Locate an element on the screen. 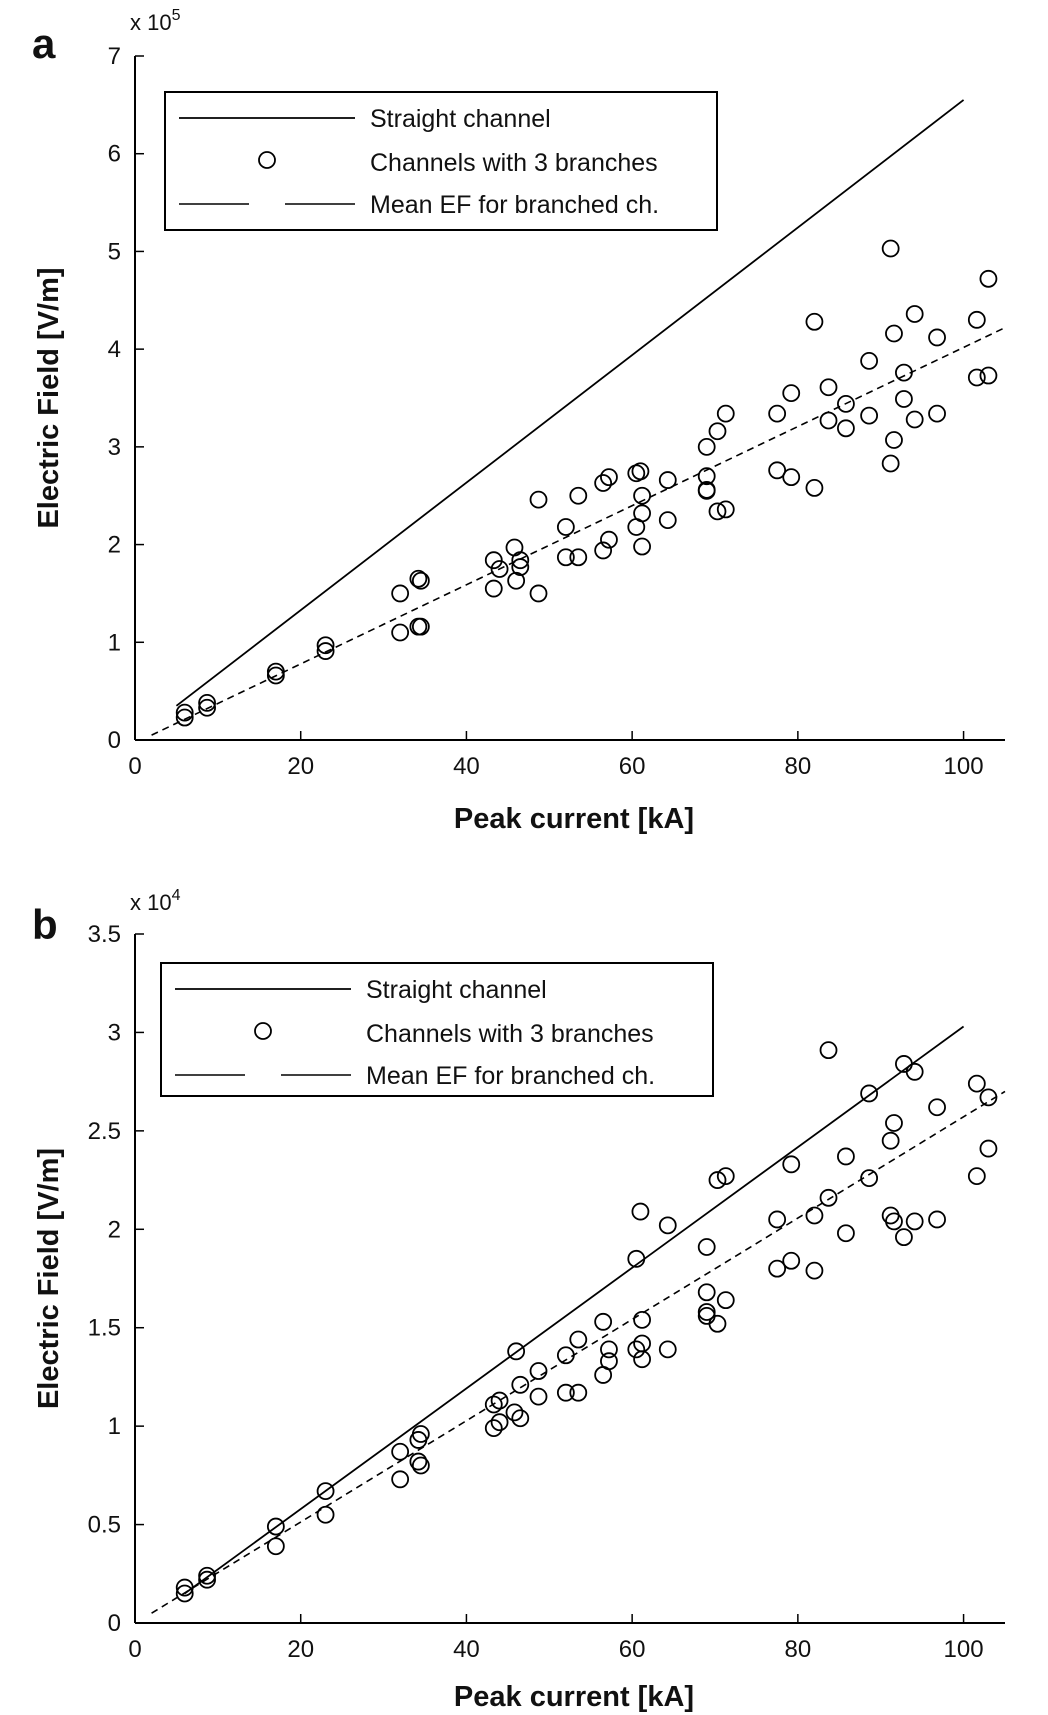 The width and height of the screenshot is (1048, 1715). y-tick-label: 3 is located at coordinates (114, 1032).